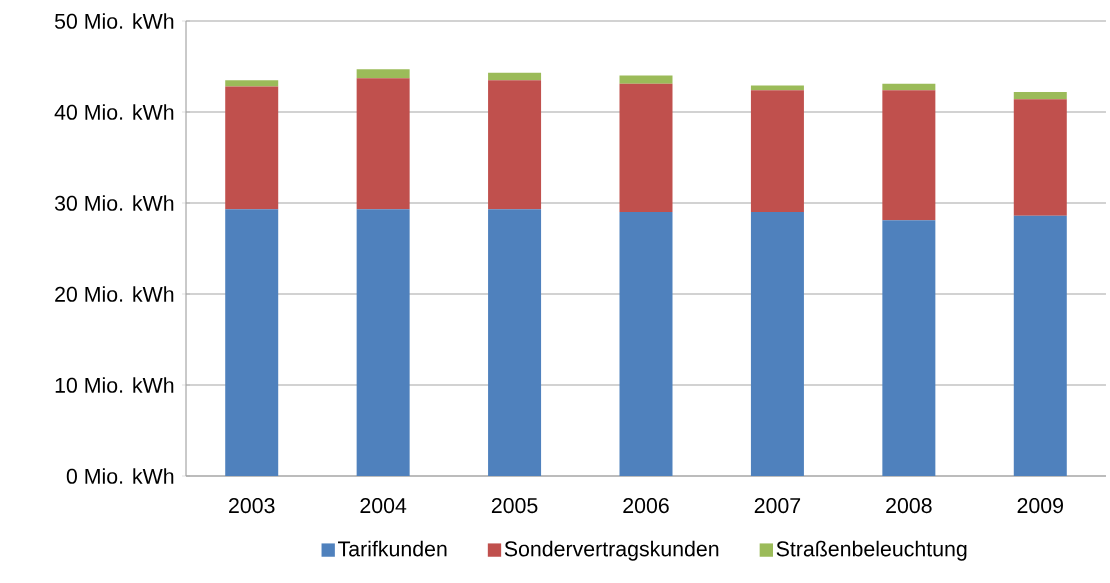  What do you see at coordinates (114, 294) in the screenshot?
I see `y-tick-label: 20 Mio. kWh` at bounding box center [114, 294].